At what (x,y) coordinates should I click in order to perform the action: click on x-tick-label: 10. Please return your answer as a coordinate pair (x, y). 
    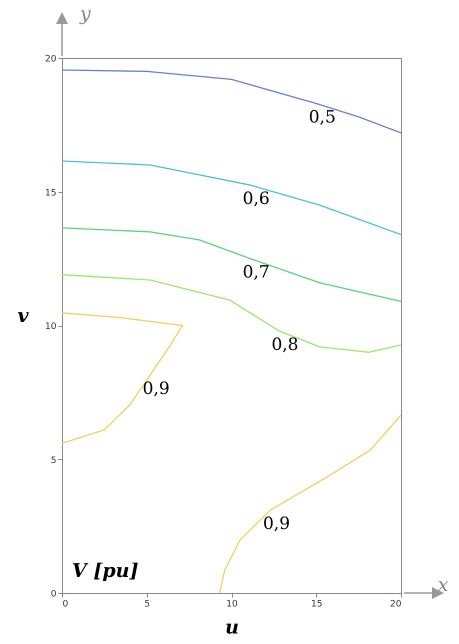
    Looking at the image, I should click on (232, 605).